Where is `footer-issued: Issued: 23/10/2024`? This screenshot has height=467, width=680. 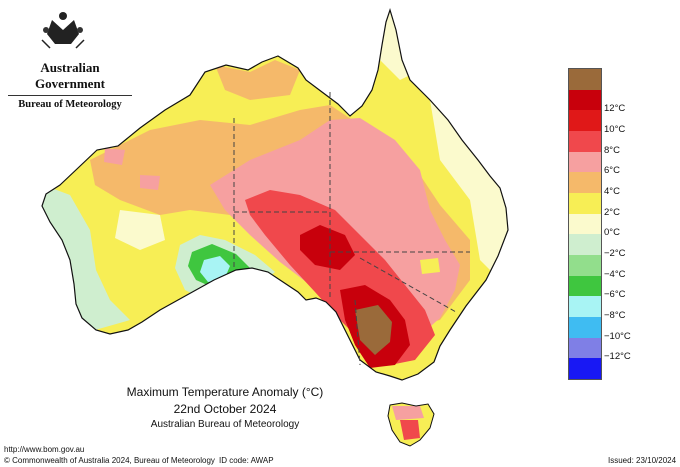
footer-issued: Issued: 23/10/2024 is located at coordinates (642, 460).